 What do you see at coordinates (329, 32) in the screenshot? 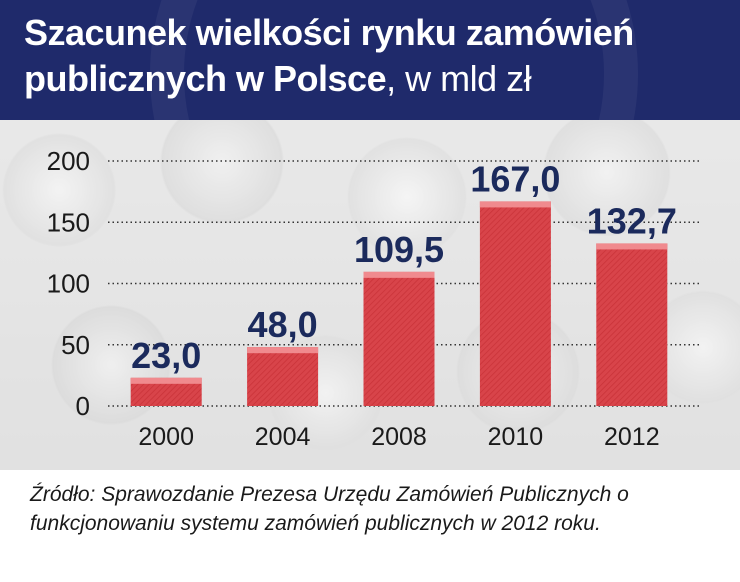
I see `title-line-1: Szacunek wielkości rynku zamówień` at bounding box center [329, 32].